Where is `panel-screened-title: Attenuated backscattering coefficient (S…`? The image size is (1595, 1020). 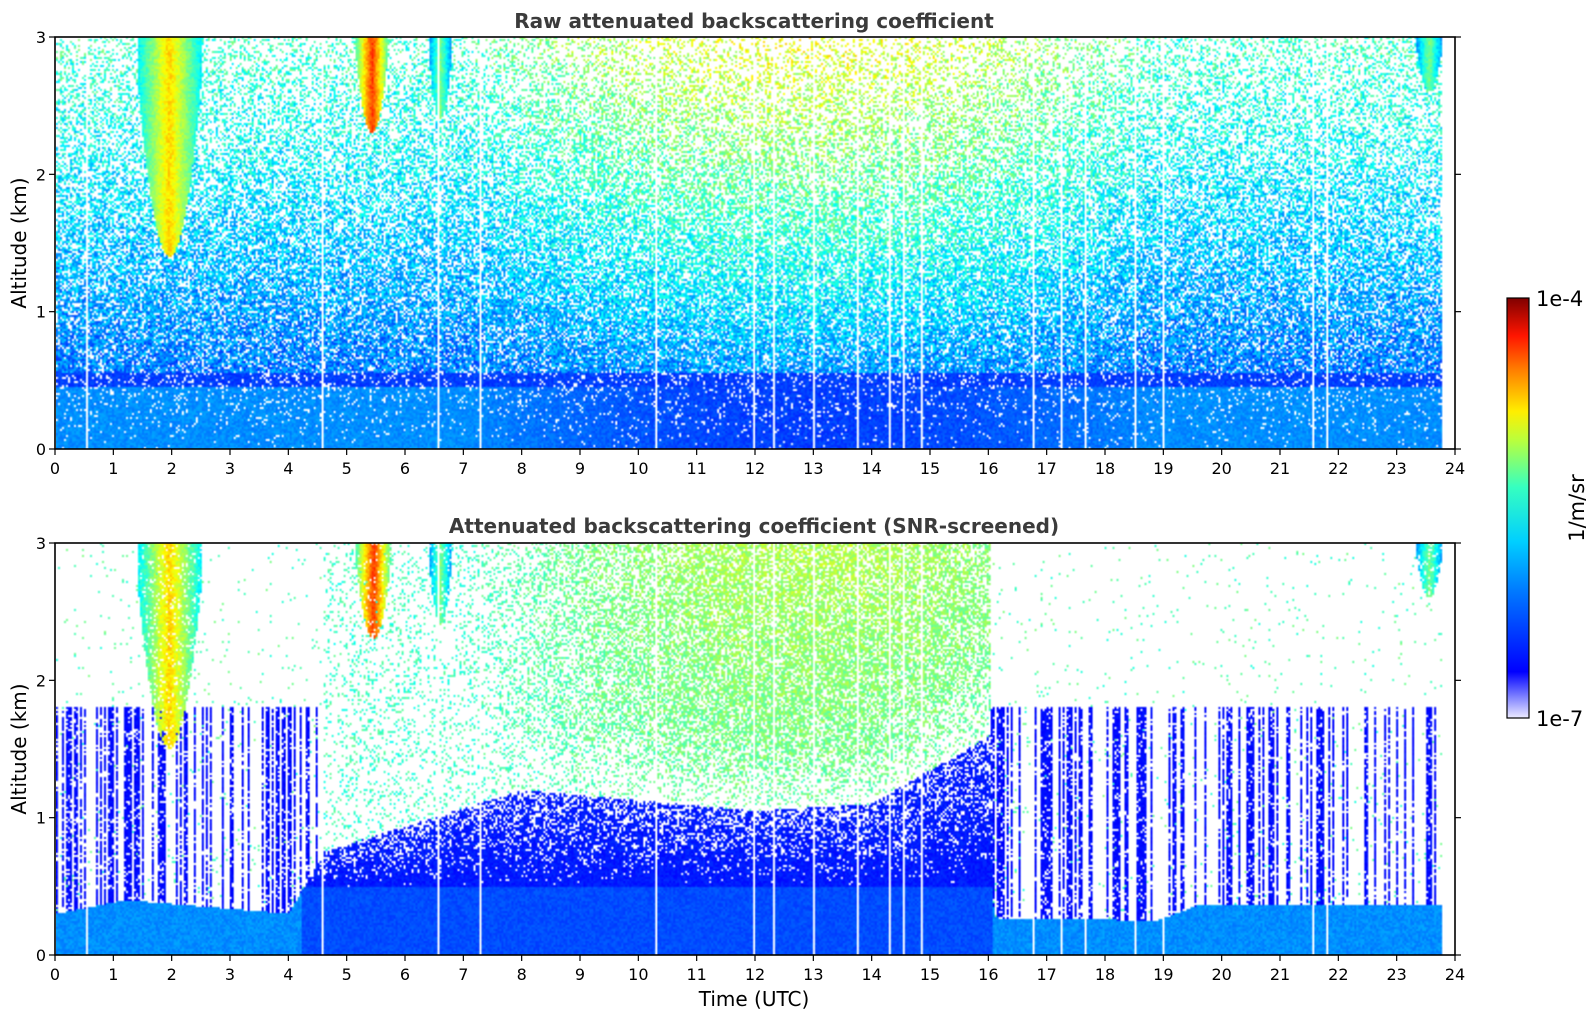 panel-screened-title: Attenuated backscattering coefficient (S… is located at coordinates (754, 526).